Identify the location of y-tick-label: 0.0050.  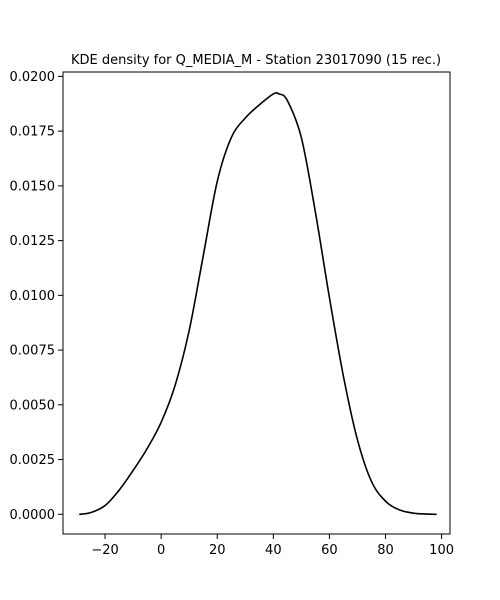
(33, 405).